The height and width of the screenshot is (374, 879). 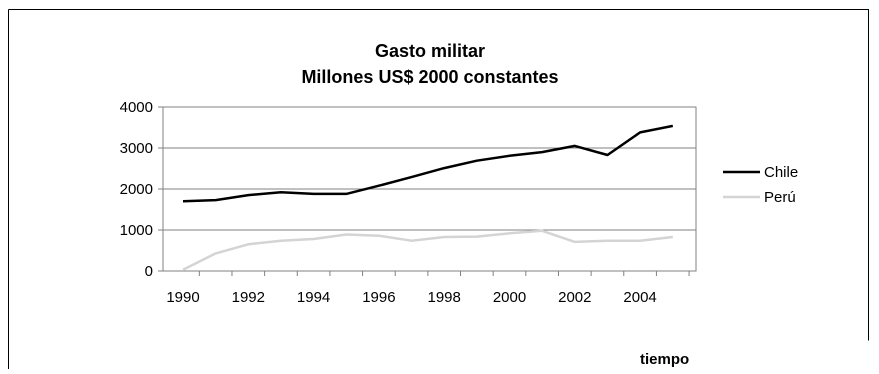 I want to click on x-tick-label: 1998, so click(x=444, y=297).